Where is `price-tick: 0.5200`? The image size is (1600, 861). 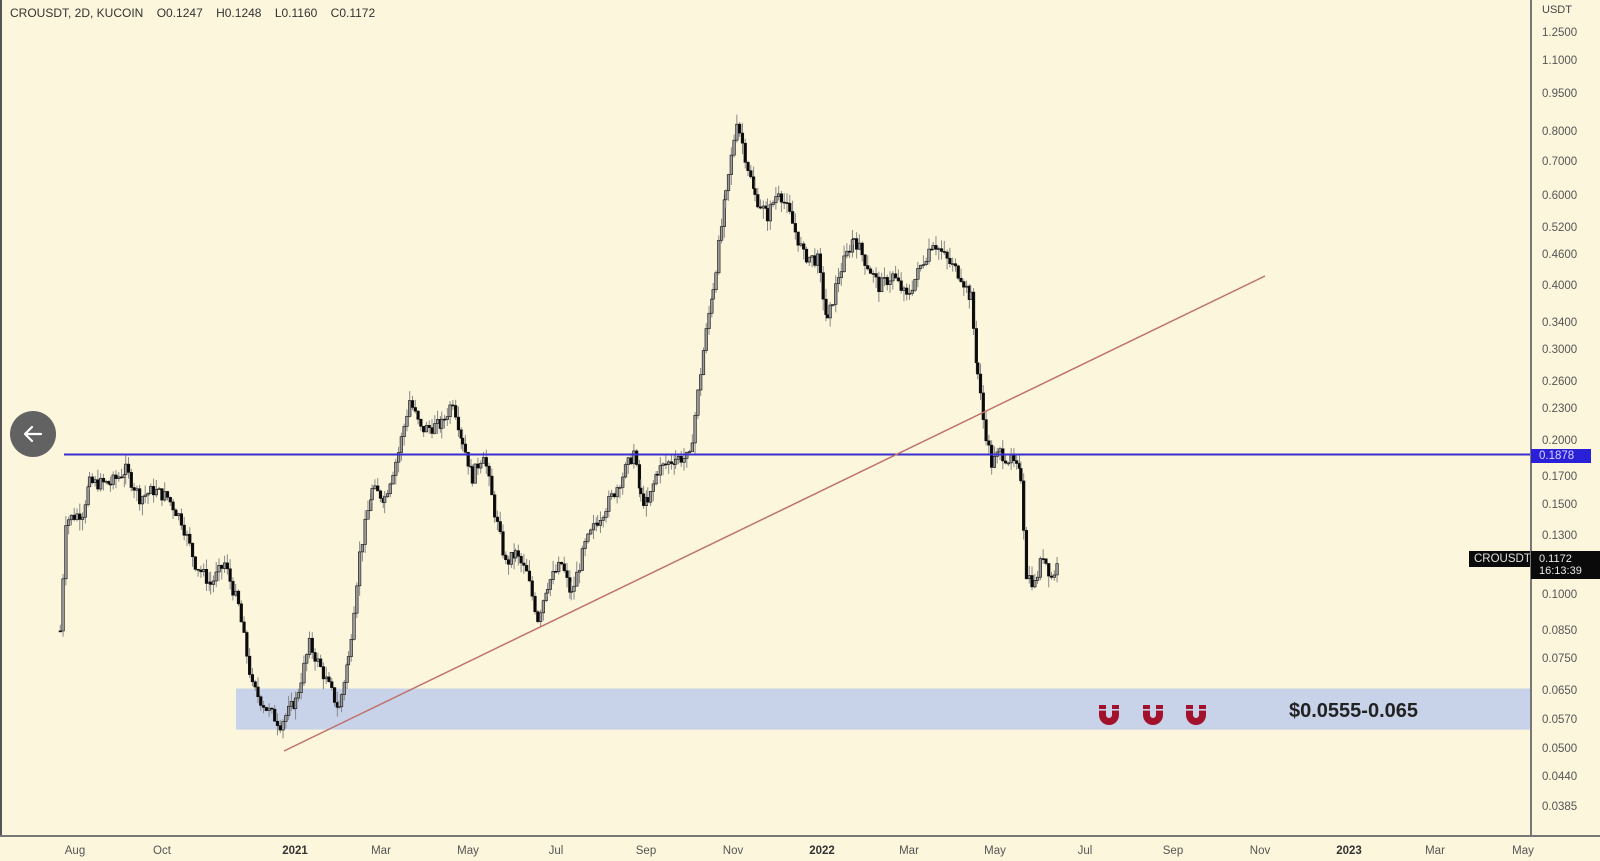 price-tick: 0.5200 is located at coordinates (1560, 228).